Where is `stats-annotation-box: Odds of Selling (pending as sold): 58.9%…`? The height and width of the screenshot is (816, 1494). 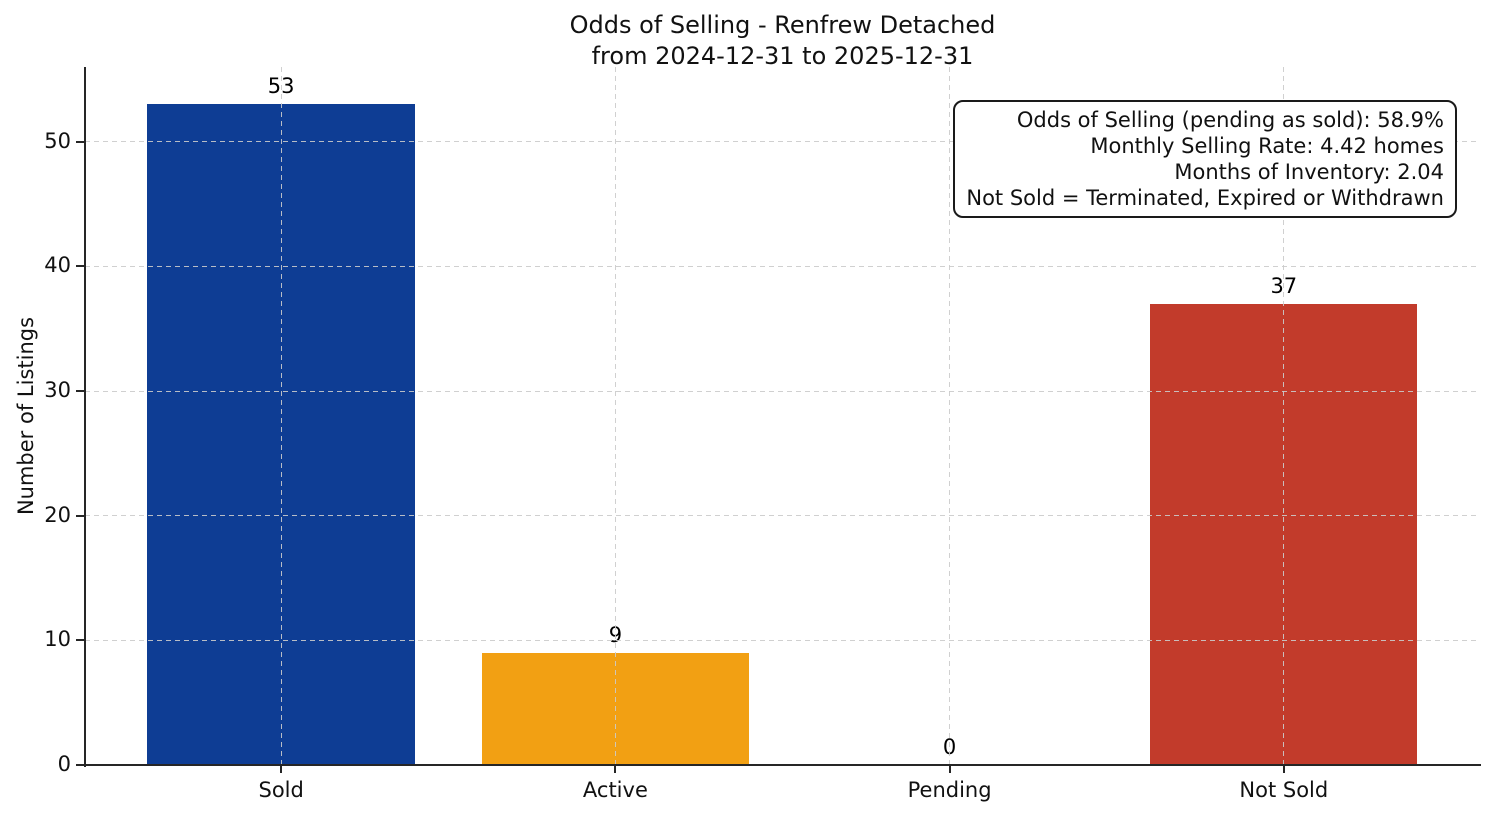
stats-annotation-box: Odds of Selling (pending as sold): 58.9%… is located at coordinates (1205, 159).